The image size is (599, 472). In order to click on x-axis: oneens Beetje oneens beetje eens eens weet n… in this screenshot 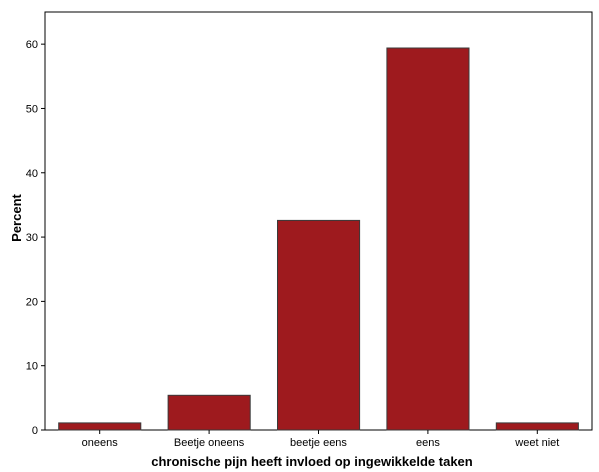, I will do `click(320, 439)`.